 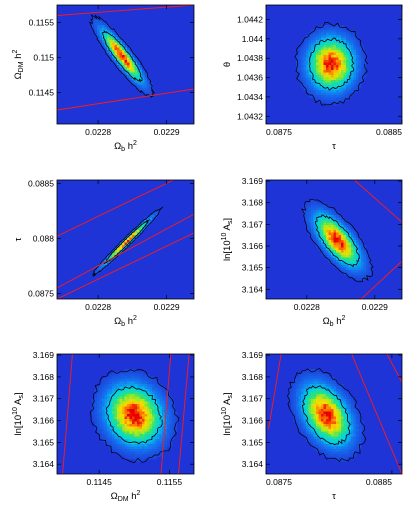 I want to click on y-tick-label: 1.0438, so click(x=250, y=58).